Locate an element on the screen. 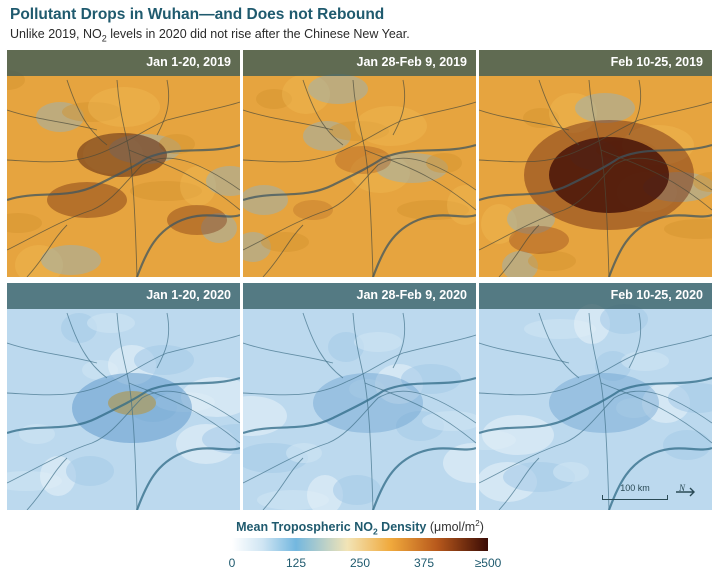 This screenshot has width=720, height=576. north-arrow-label: N is located at coordinates (682, 488).